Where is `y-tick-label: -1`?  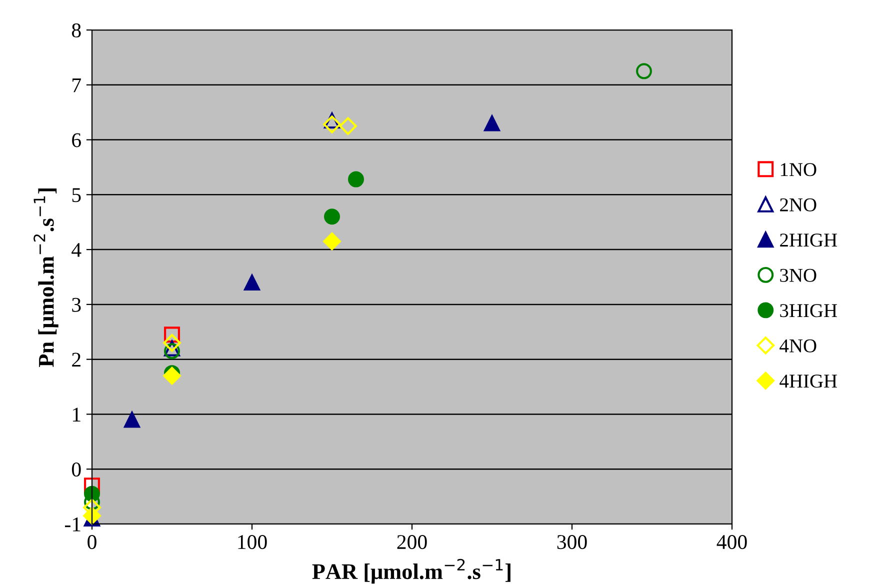
y-tick-label: -1 is located at coordinates (72, 524).